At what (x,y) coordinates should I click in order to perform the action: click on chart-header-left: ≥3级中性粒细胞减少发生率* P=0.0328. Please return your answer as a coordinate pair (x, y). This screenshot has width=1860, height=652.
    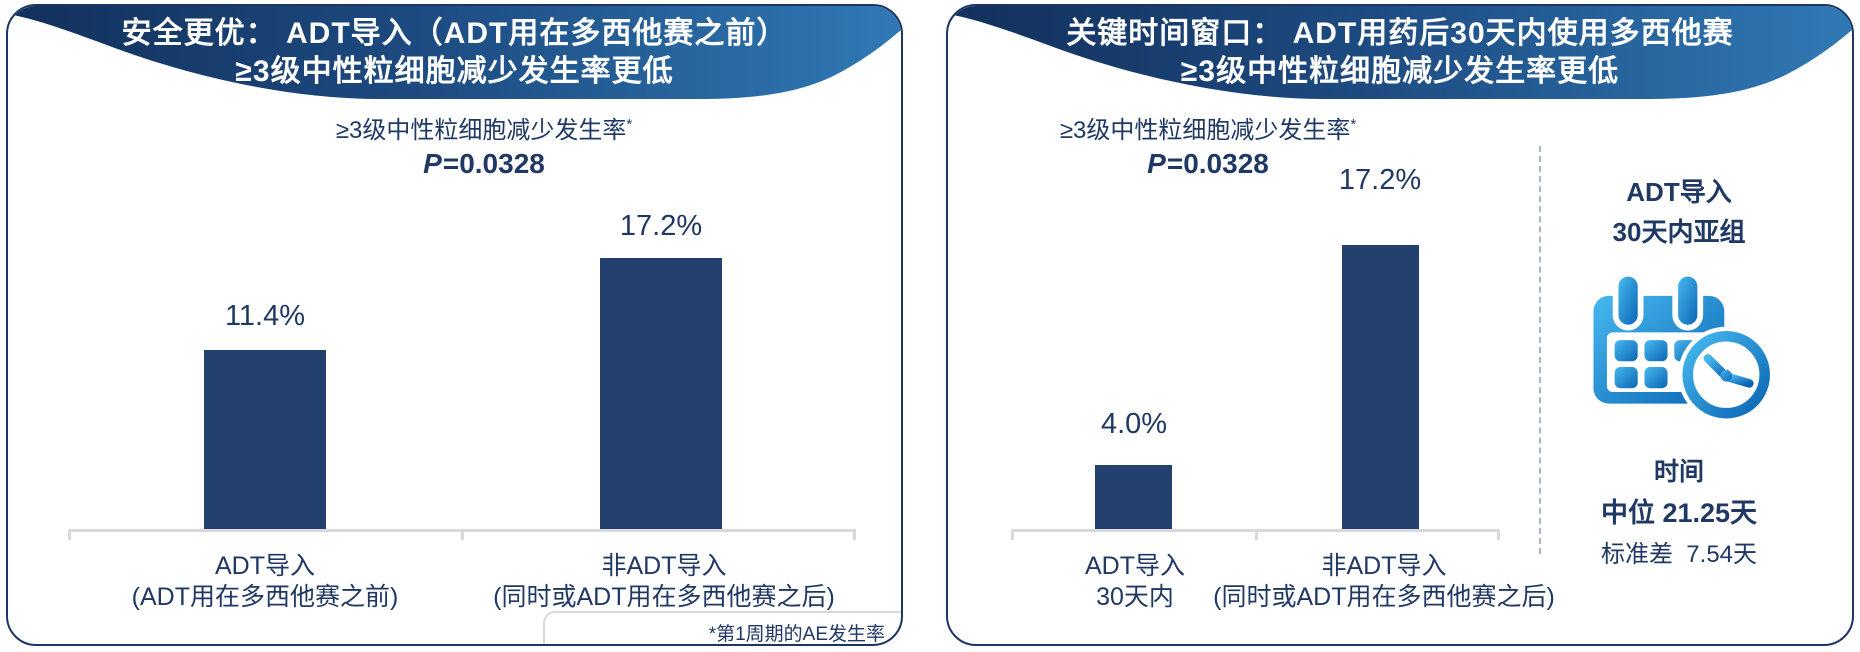
    Looking at the image, I should click on (469, 145).